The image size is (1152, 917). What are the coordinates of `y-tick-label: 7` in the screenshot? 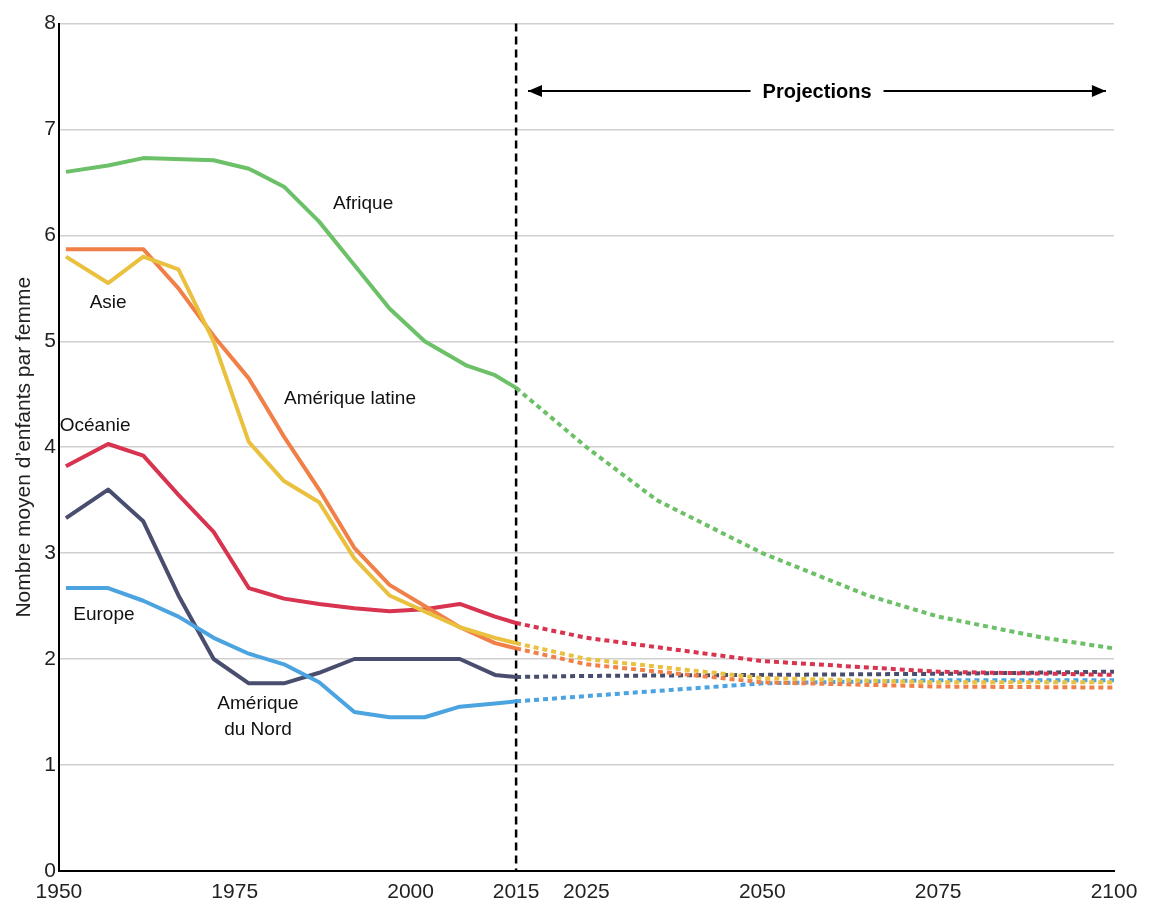 It's located at (50, 128).